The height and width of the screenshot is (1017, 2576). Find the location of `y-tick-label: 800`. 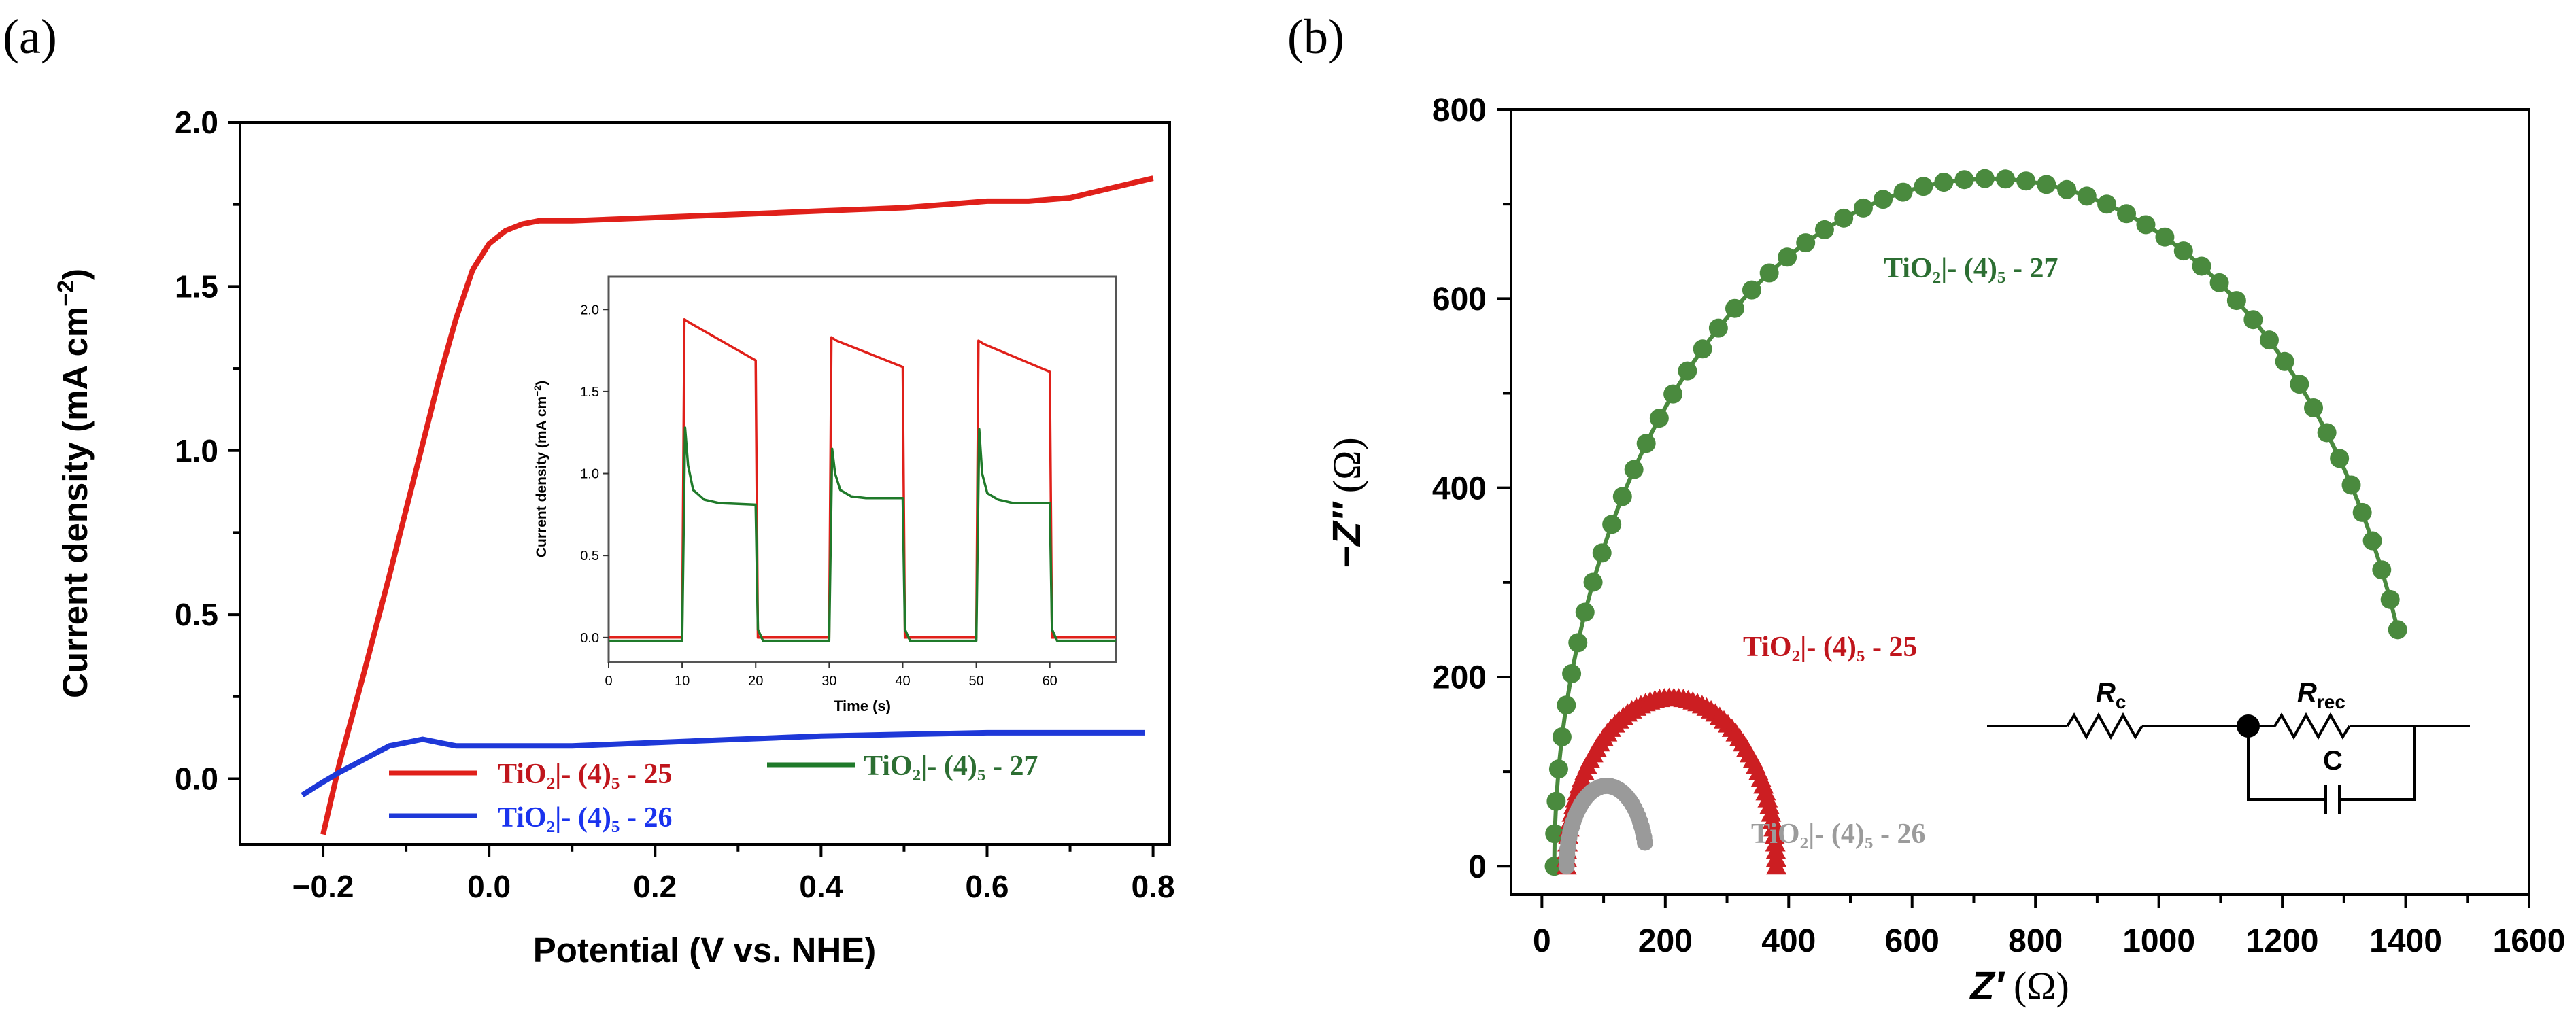

y-tick-label: 800 is located at coordinates (1459, 110).